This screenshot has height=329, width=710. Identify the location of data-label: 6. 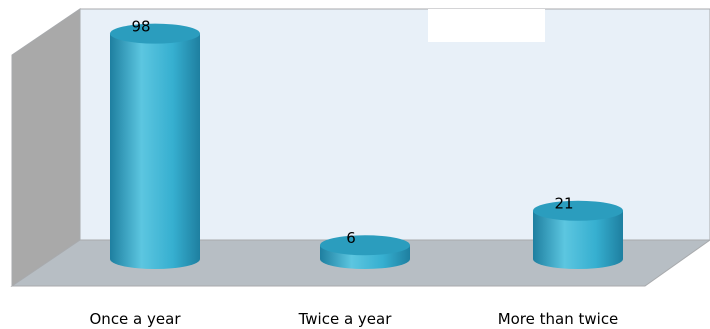
(351, 238).